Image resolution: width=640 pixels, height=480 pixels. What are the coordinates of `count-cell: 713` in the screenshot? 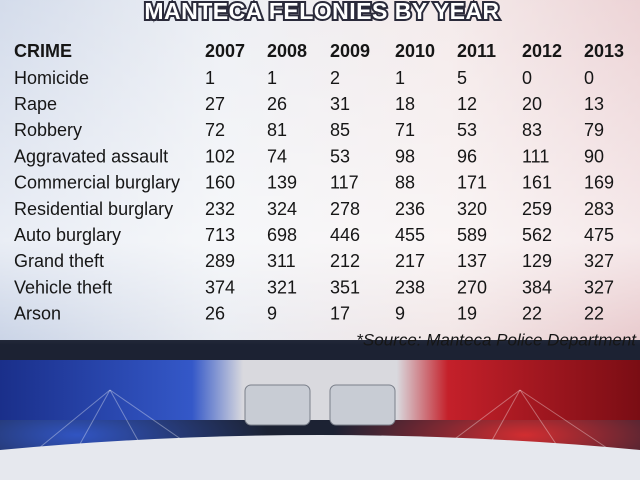 It's located at (220, 235).